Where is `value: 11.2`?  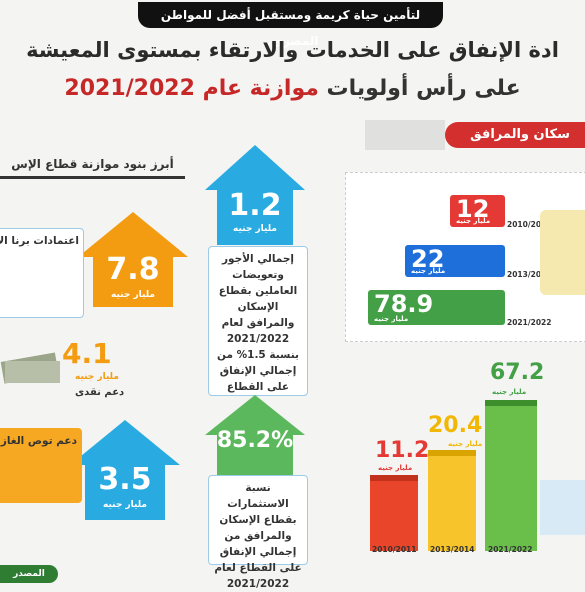
value: 11.2 is located at coordinates (402, 450).